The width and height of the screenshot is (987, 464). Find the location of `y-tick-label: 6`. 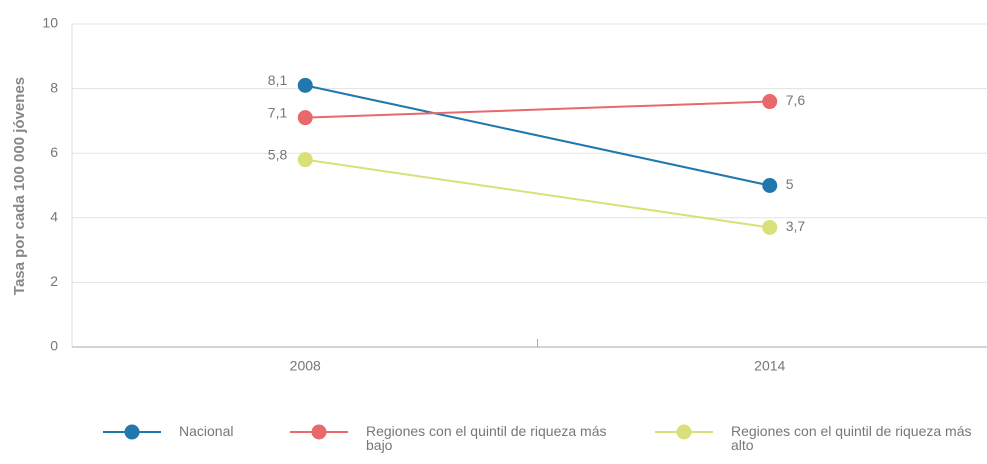

y-tick-label: 6 is located at coordinates (54, 152).